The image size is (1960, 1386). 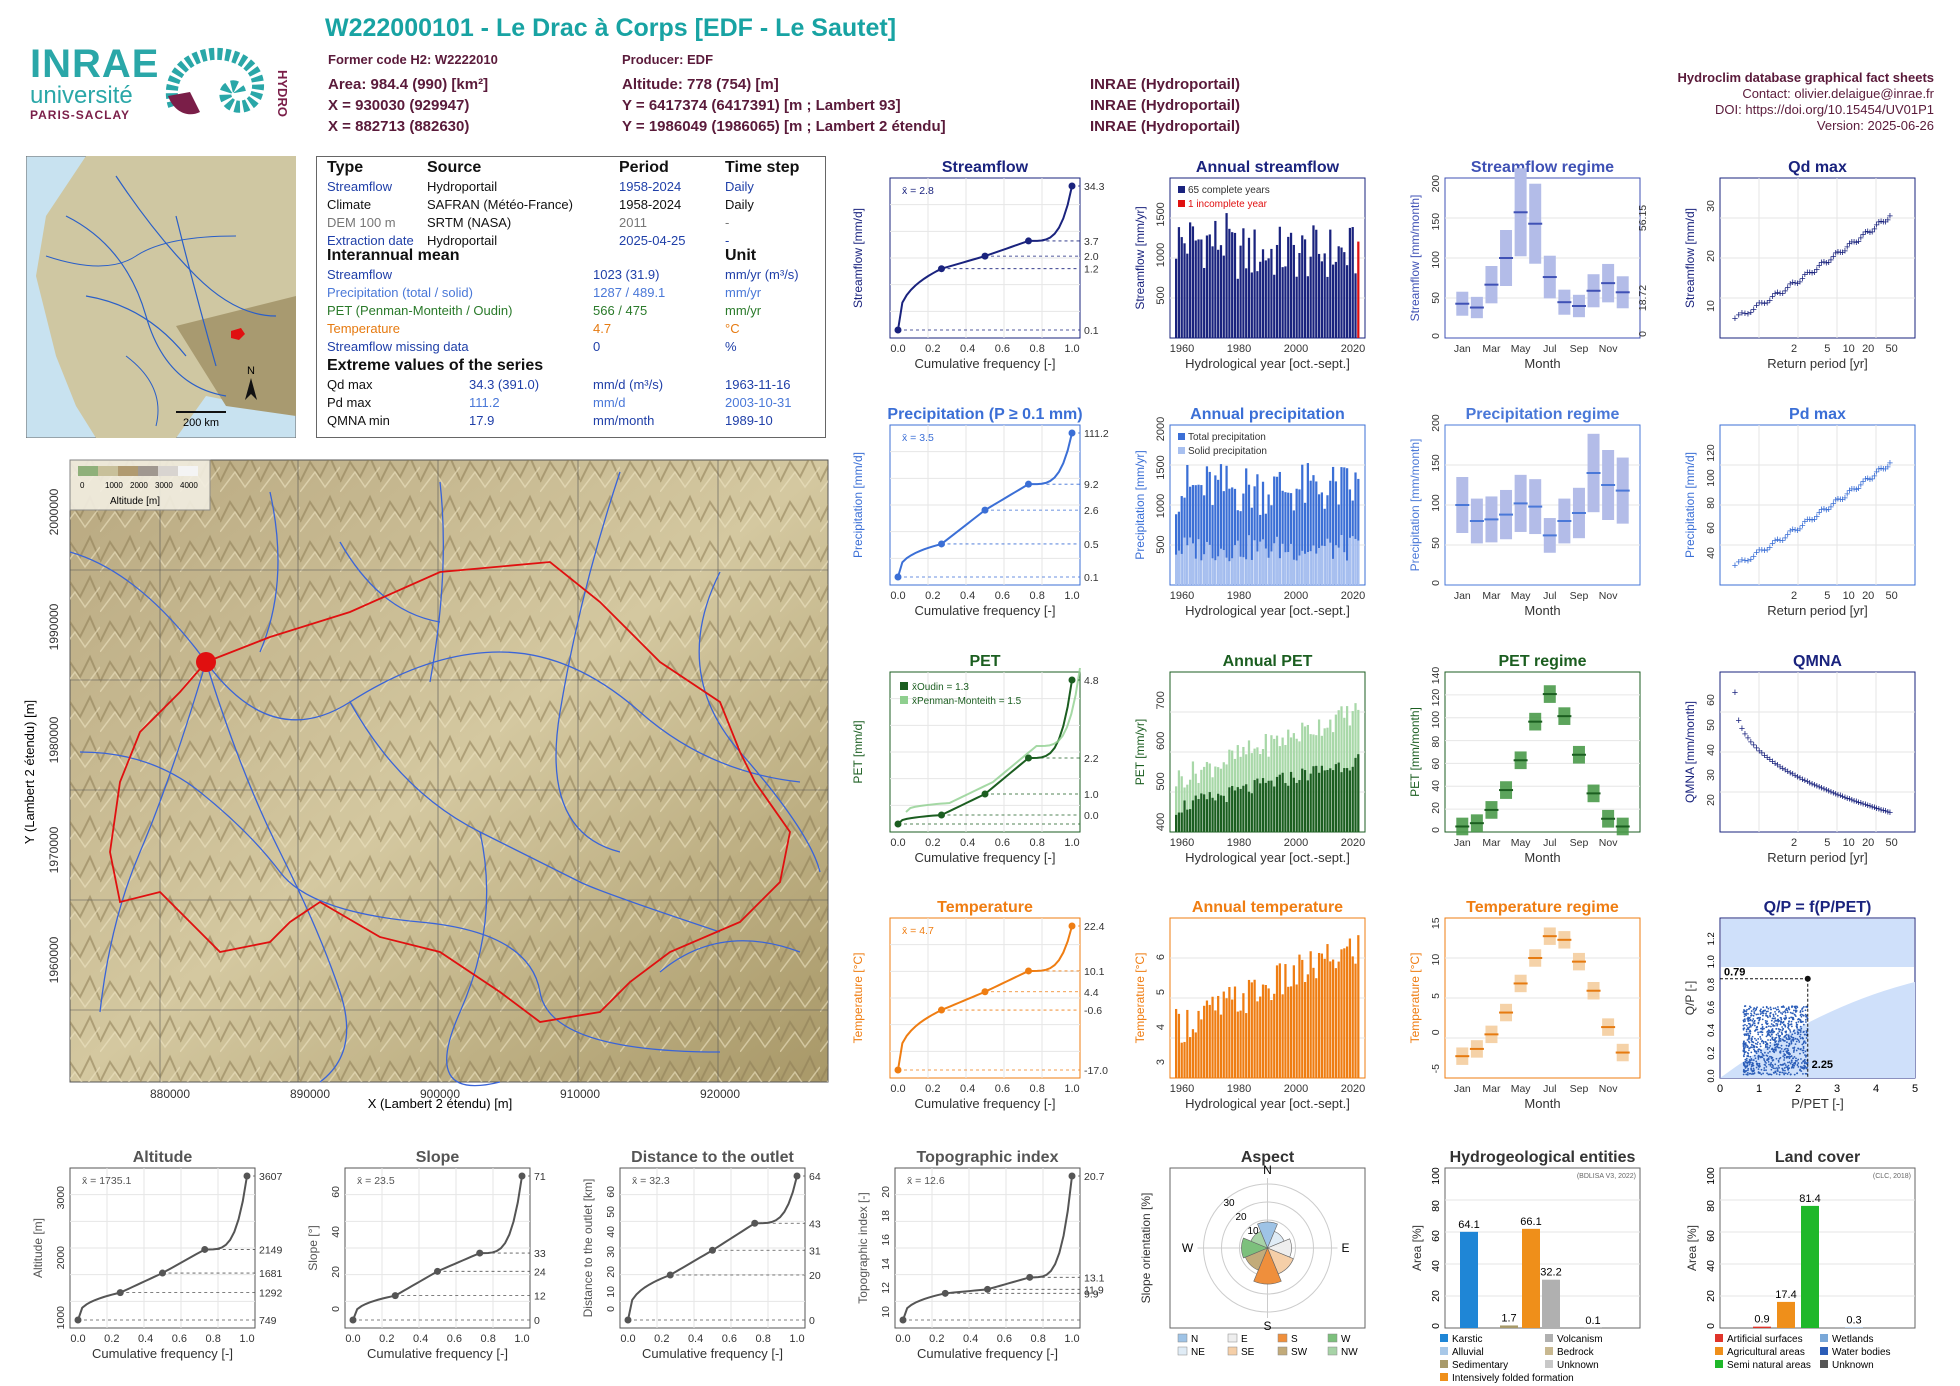 I want to click on y-axis-label: Distance to the outlet [km], so click(x=588, y=1248).